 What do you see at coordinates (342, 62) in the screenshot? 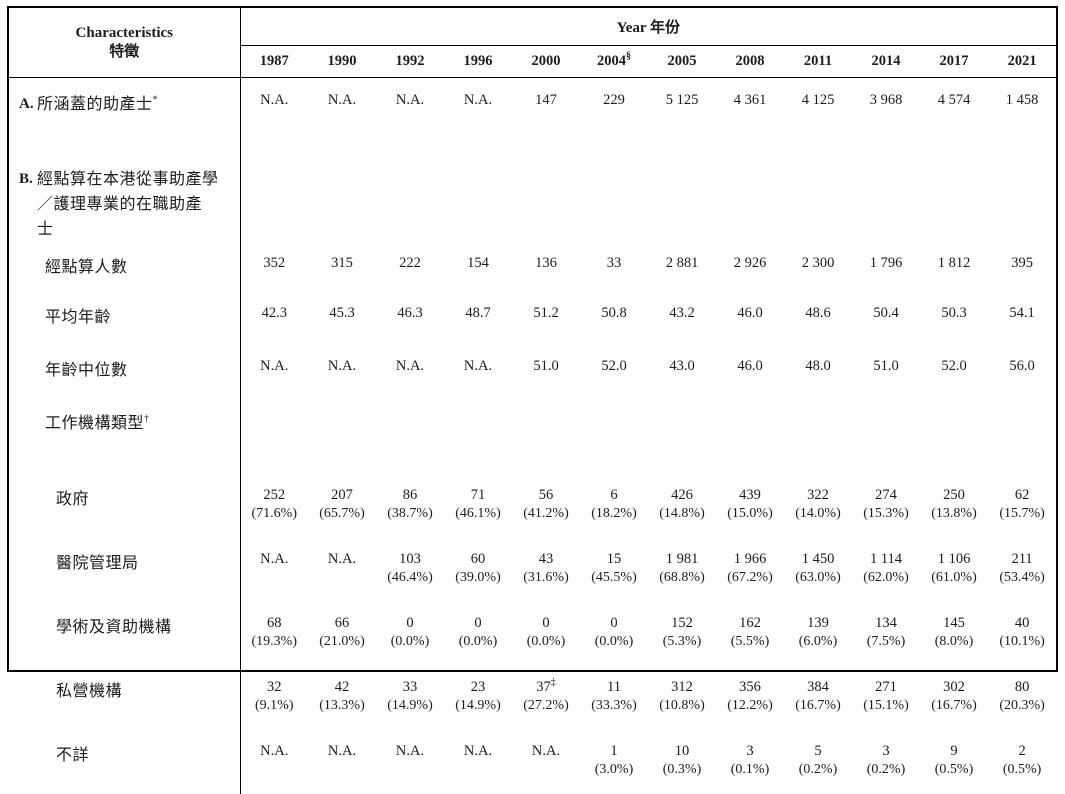
I see `year-column-header: 1990` at bounding box center [342, 62].